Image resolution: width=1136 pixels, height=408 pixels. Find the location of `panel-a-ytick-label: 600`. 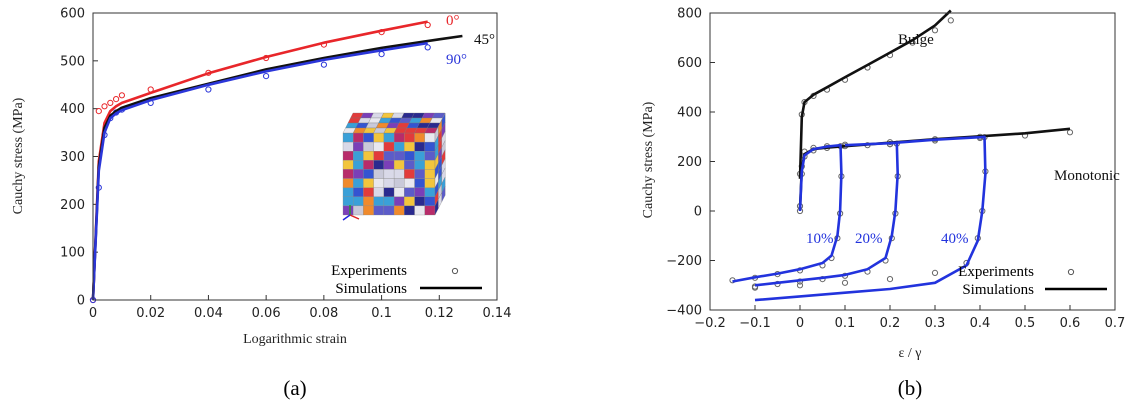

panel-a-ytick-label: 600 is located at coordinates (72, 14).